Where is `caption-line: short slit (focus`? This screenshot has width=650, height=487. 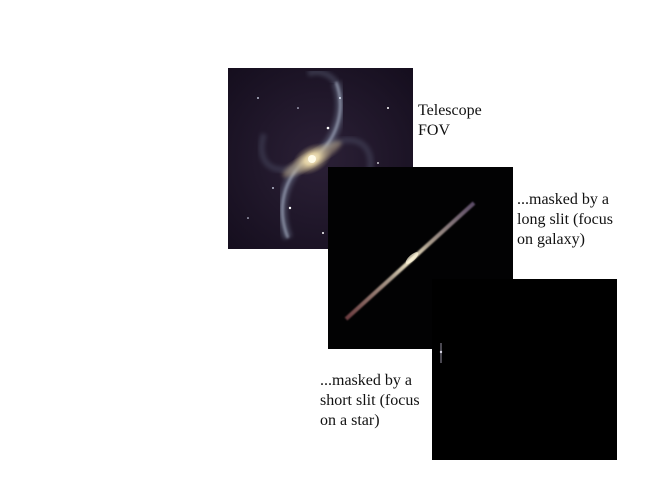 caption-line: short slit (focus is located at coordinates (370, 400).